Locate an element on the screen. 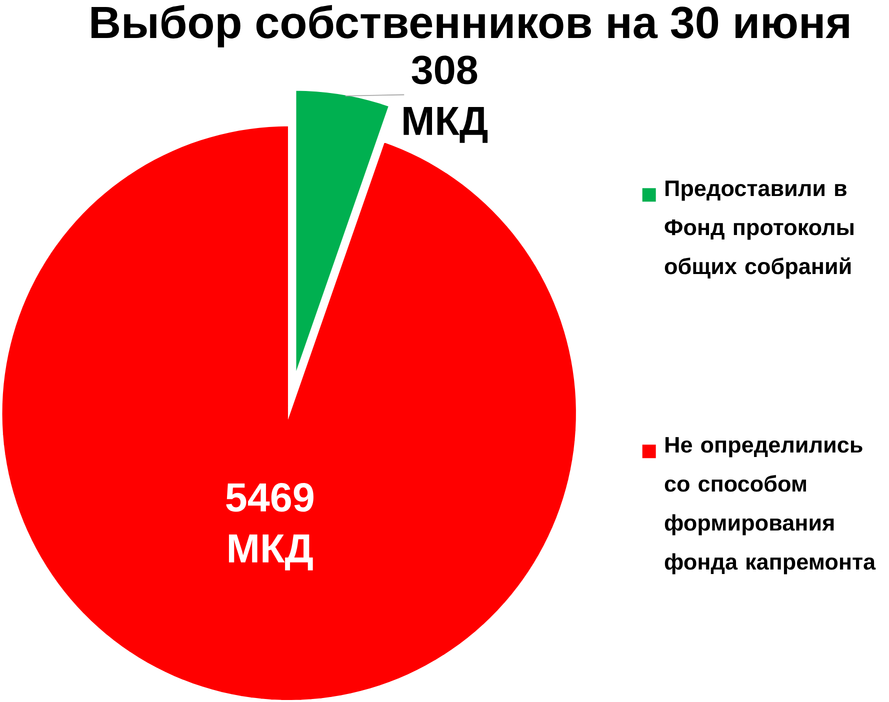  legend-label: Предоставили в Фонд протоколы общих собраний is located at coordinates (759, 229).